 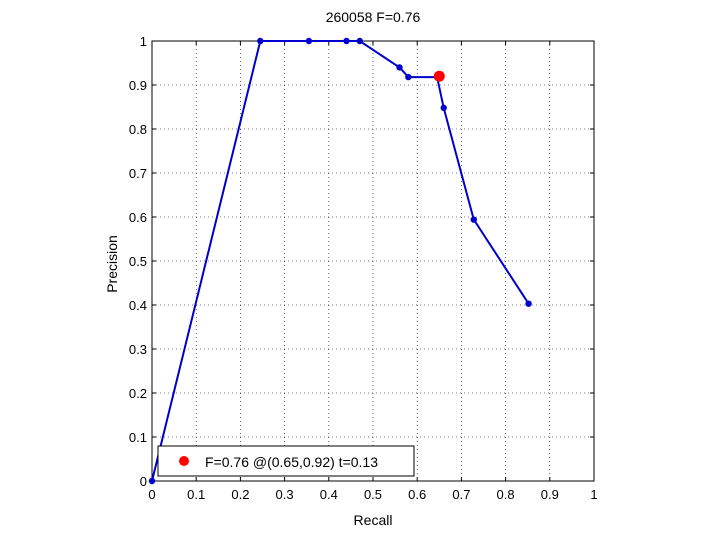 I want to click on highlight-layer, so click(x=439, y=76).